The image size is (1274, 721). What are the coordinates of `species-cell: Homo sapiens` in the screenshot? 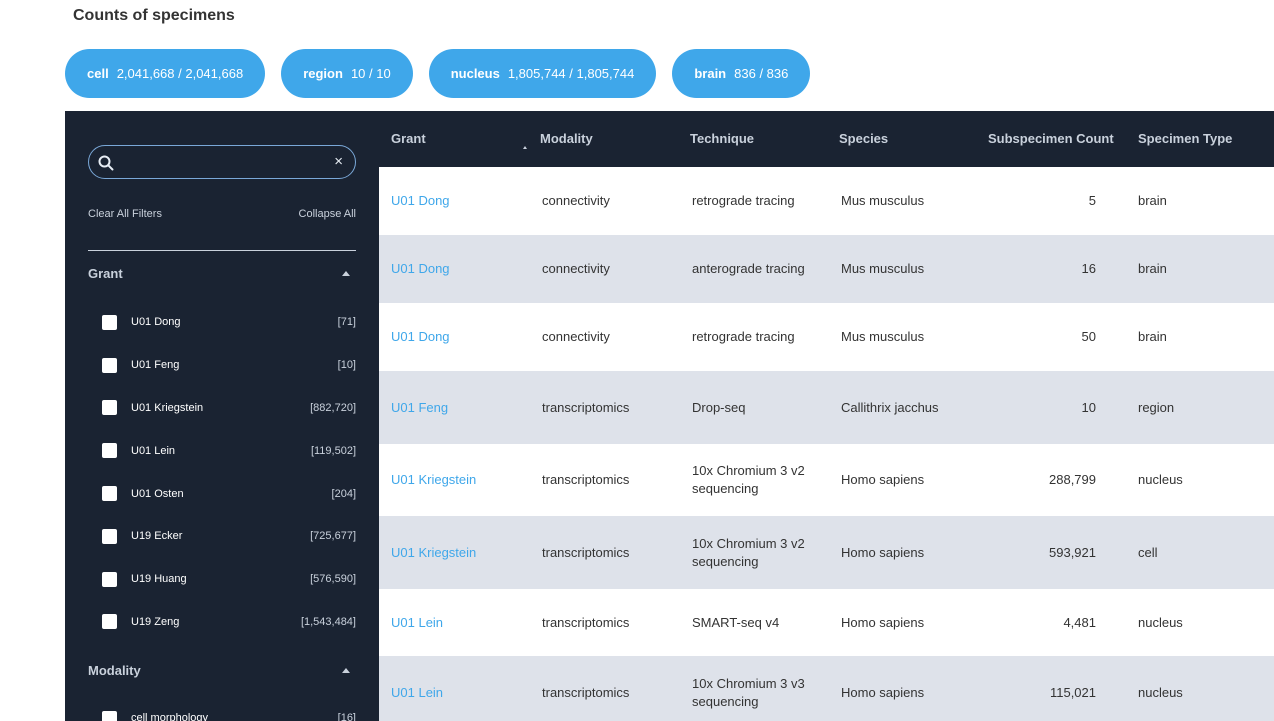 It's located at (883, 479).